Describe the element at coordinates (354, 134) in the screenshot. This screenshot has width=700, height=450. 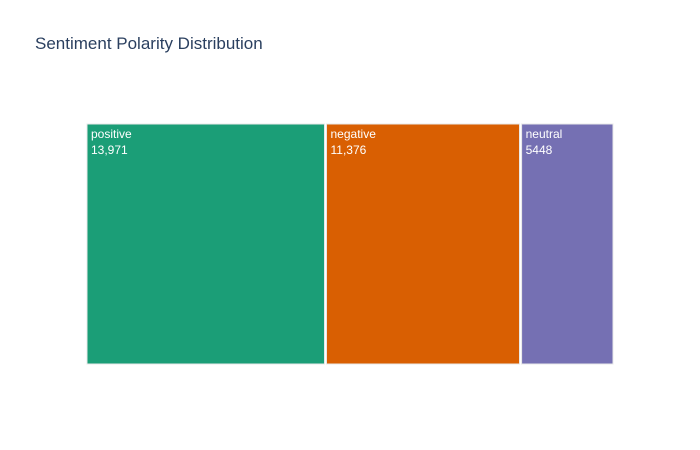
I see `tile-category-label: negative` at that location.